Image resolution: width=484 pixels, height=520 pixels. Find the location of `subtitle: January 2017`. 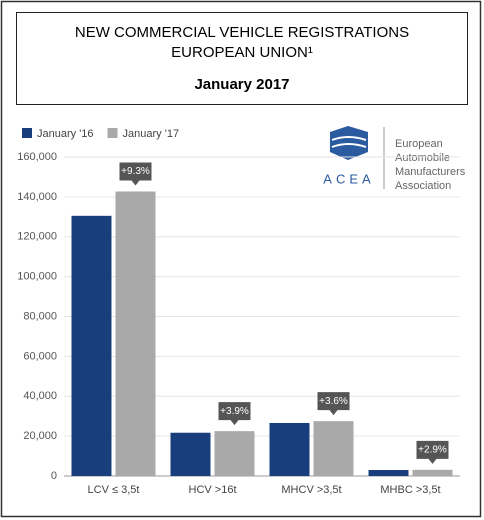

subtitle: January 2017 is located at coordinates (241, 84).